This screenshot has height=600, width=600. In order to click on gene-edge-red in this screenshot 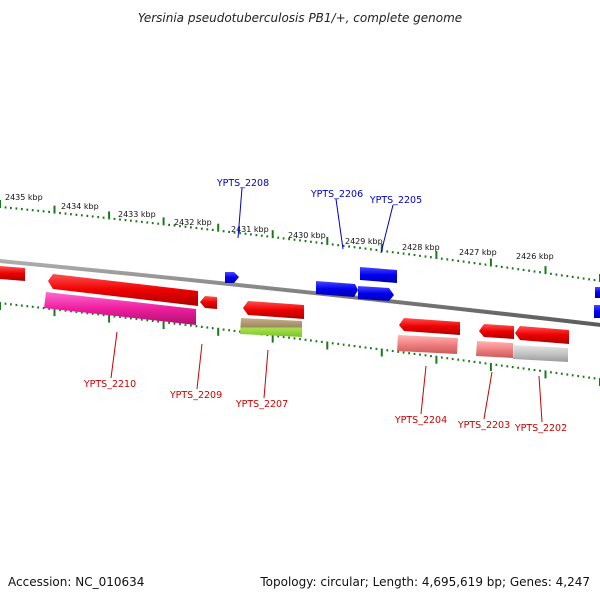, I will do `click(12, 273)`.